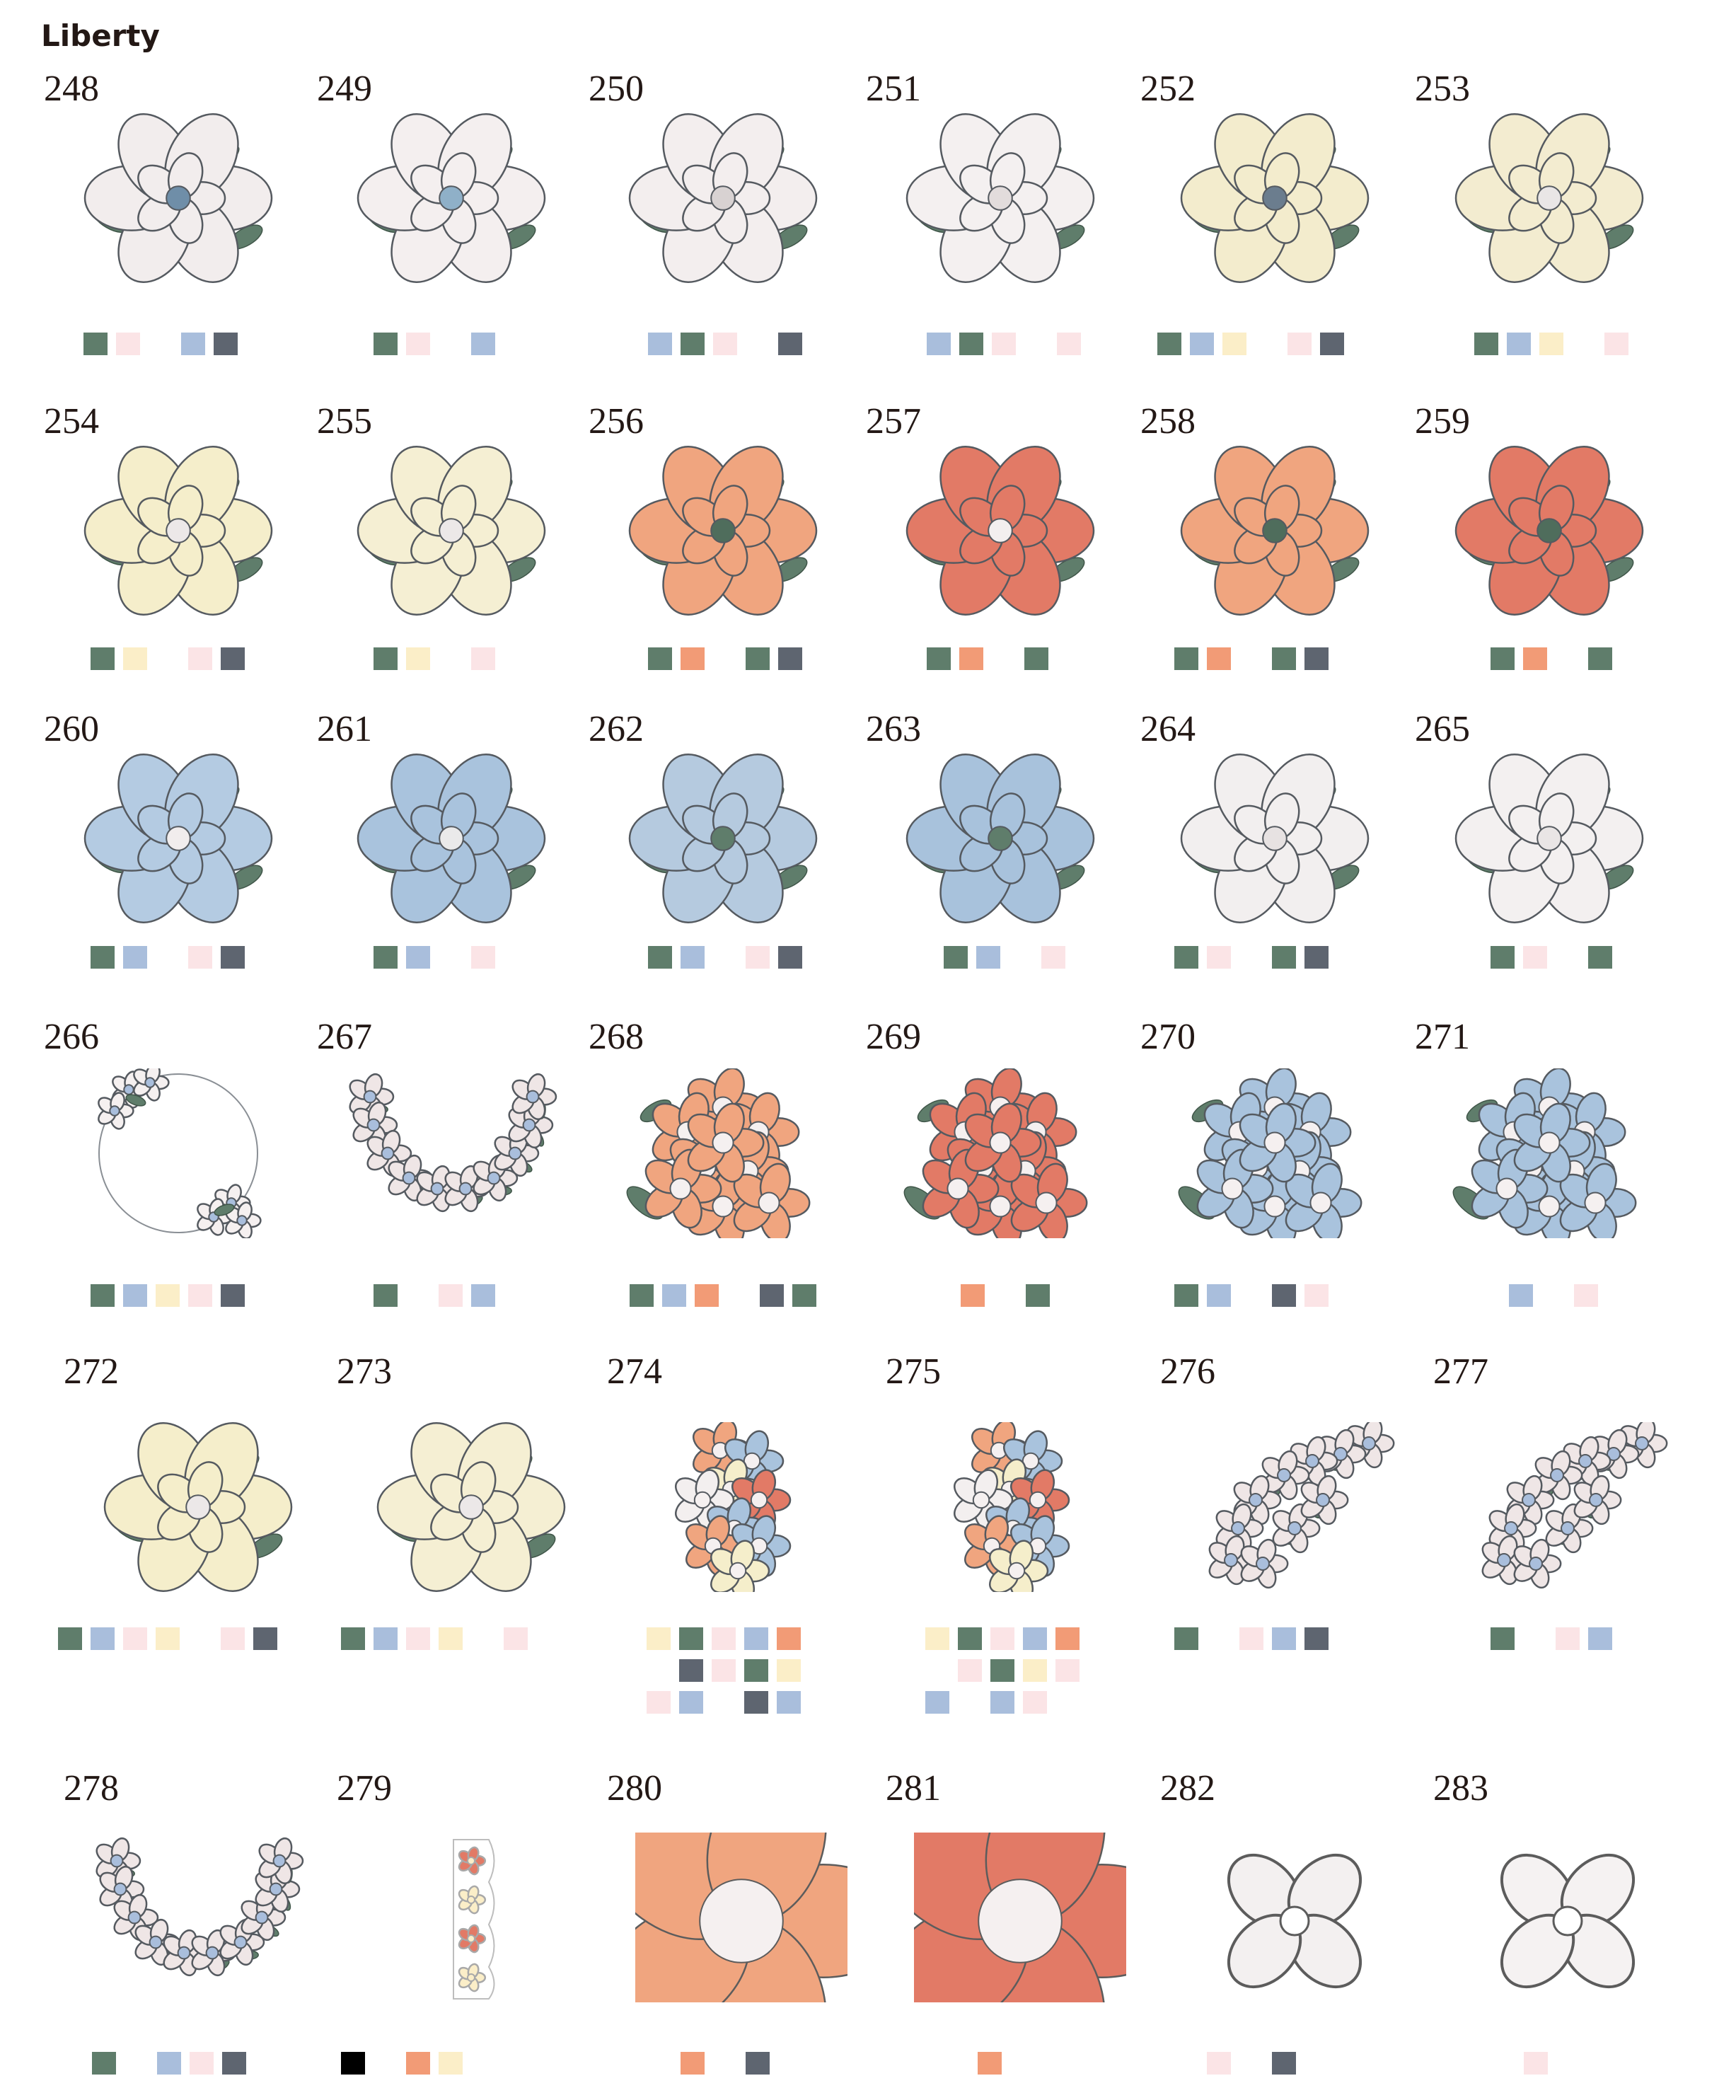 The image size is (1736, 2100). Describe the element at coordinates (893, 1037) in the screenshot. I see `design-number: 269` at that location.